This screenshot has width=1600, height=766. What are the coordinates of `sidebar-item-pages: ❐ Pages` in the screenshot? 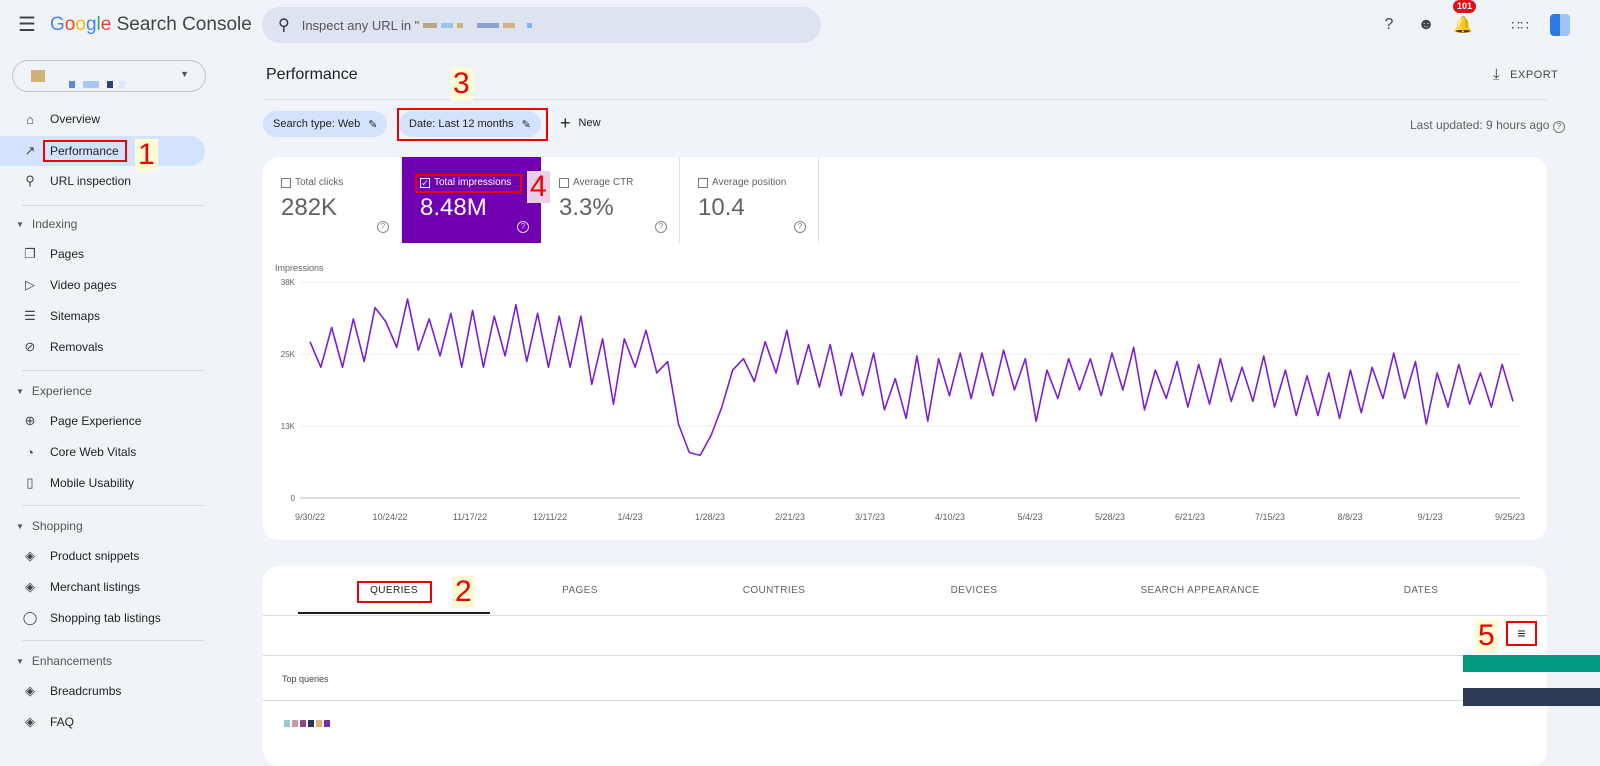 It's located at (102, 254).